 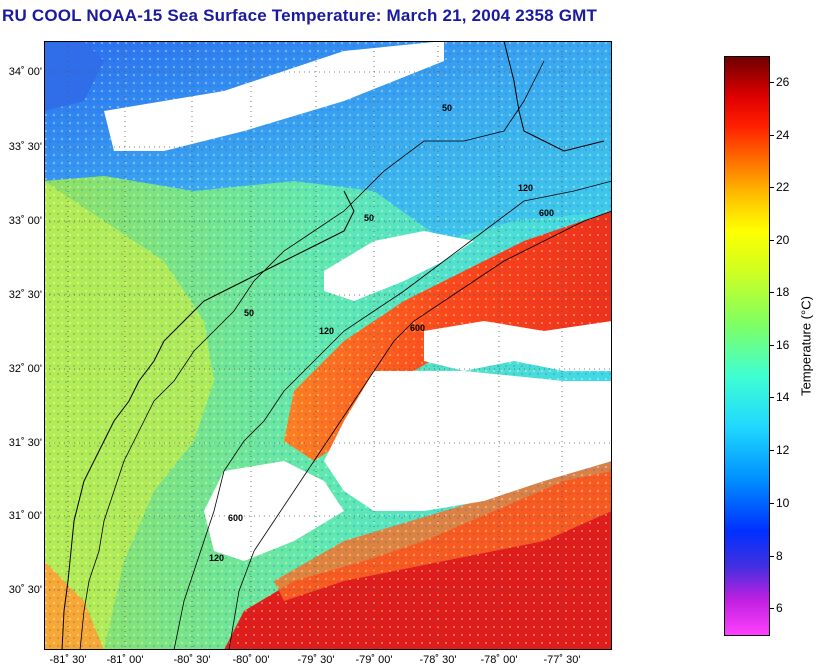 I want to click on lon-label-79-30: -79˚ 30', so click(x=316, y=660).